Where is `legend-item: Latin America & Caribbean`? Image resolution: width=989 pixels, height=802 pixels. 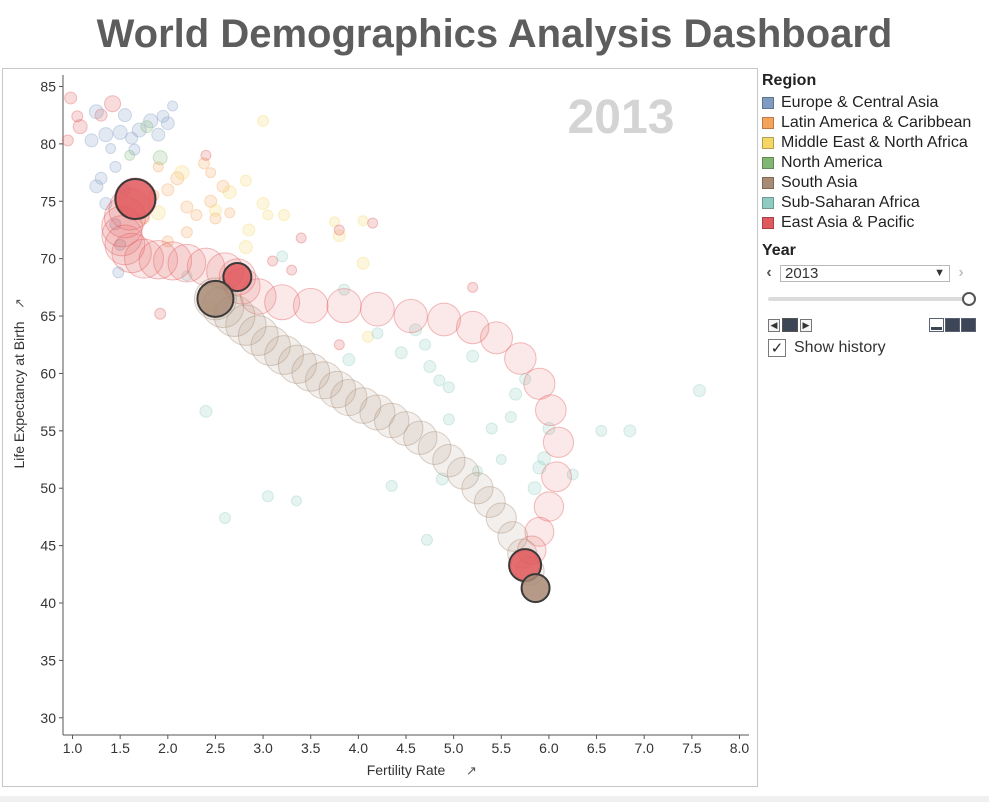
legend-item: Latin America & Caribbean is located at coordinates (873, 123).